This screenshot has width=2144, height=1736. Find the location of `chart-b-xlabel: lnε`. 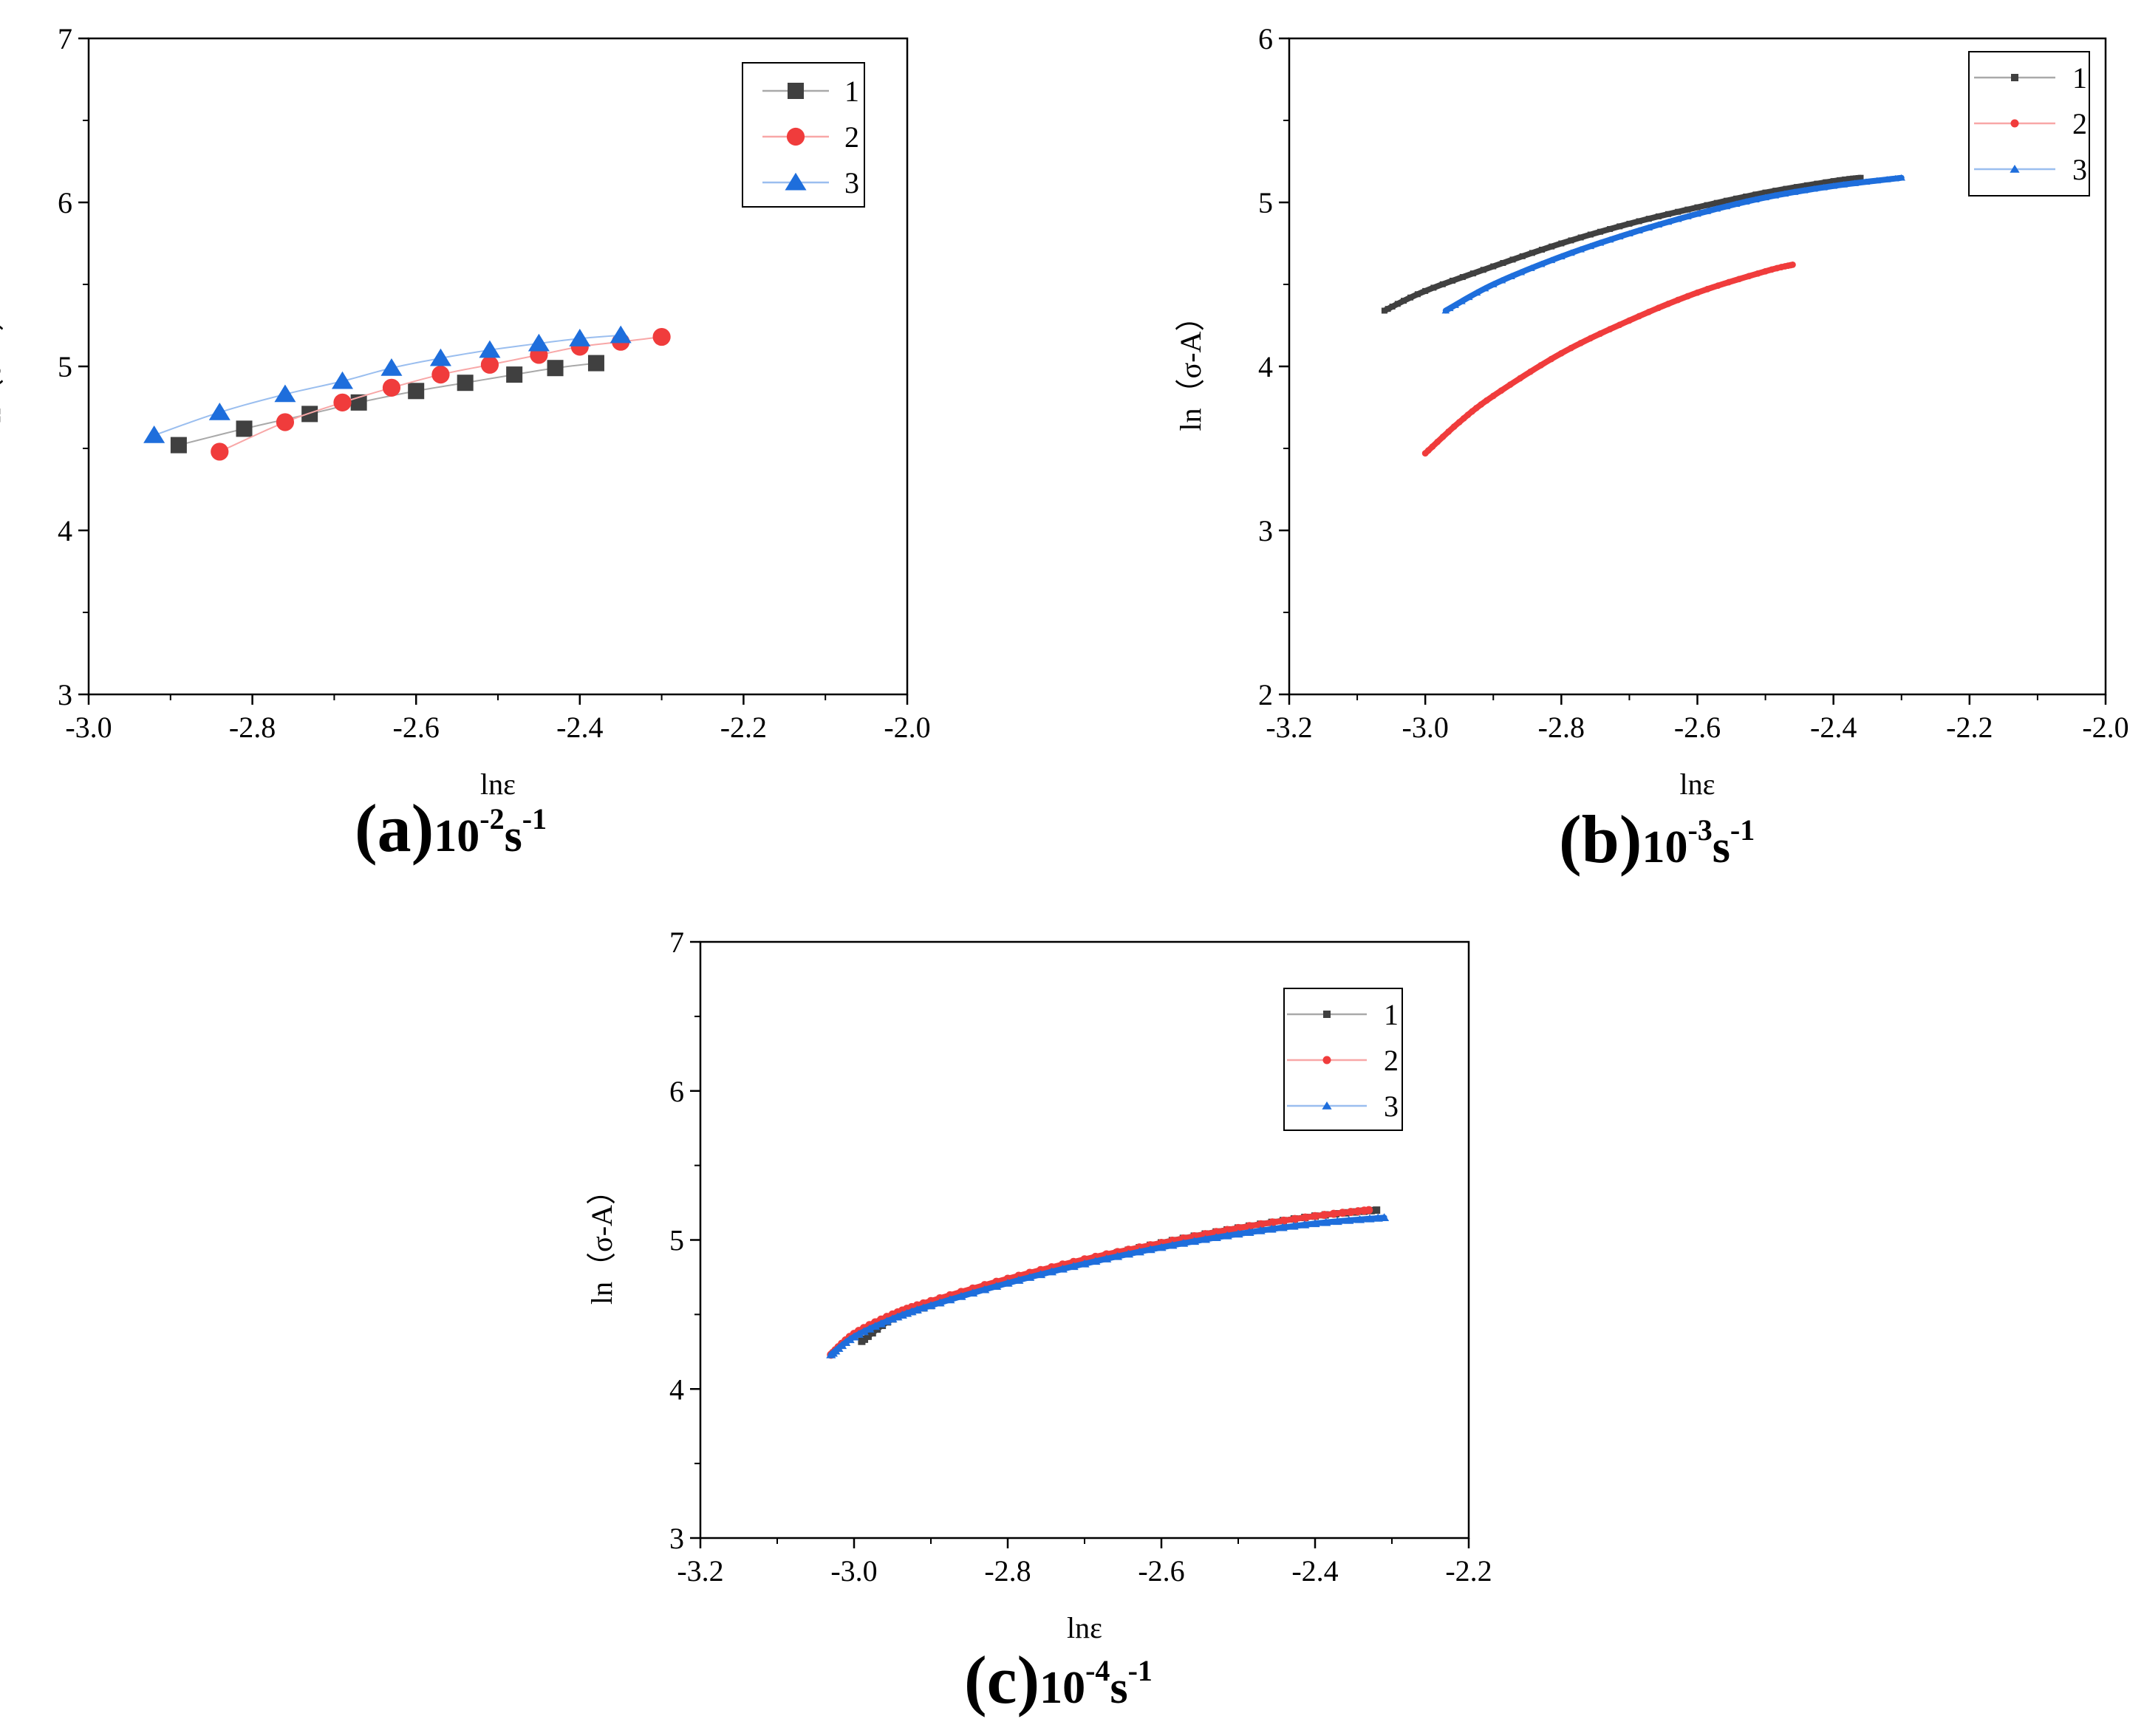

chart-b-xlabel: lnε is located at coordinates (1698, 784).